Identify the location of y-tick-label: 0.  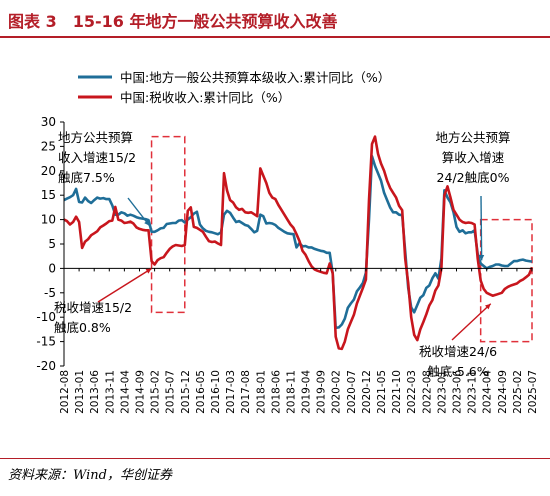
(52, 268).